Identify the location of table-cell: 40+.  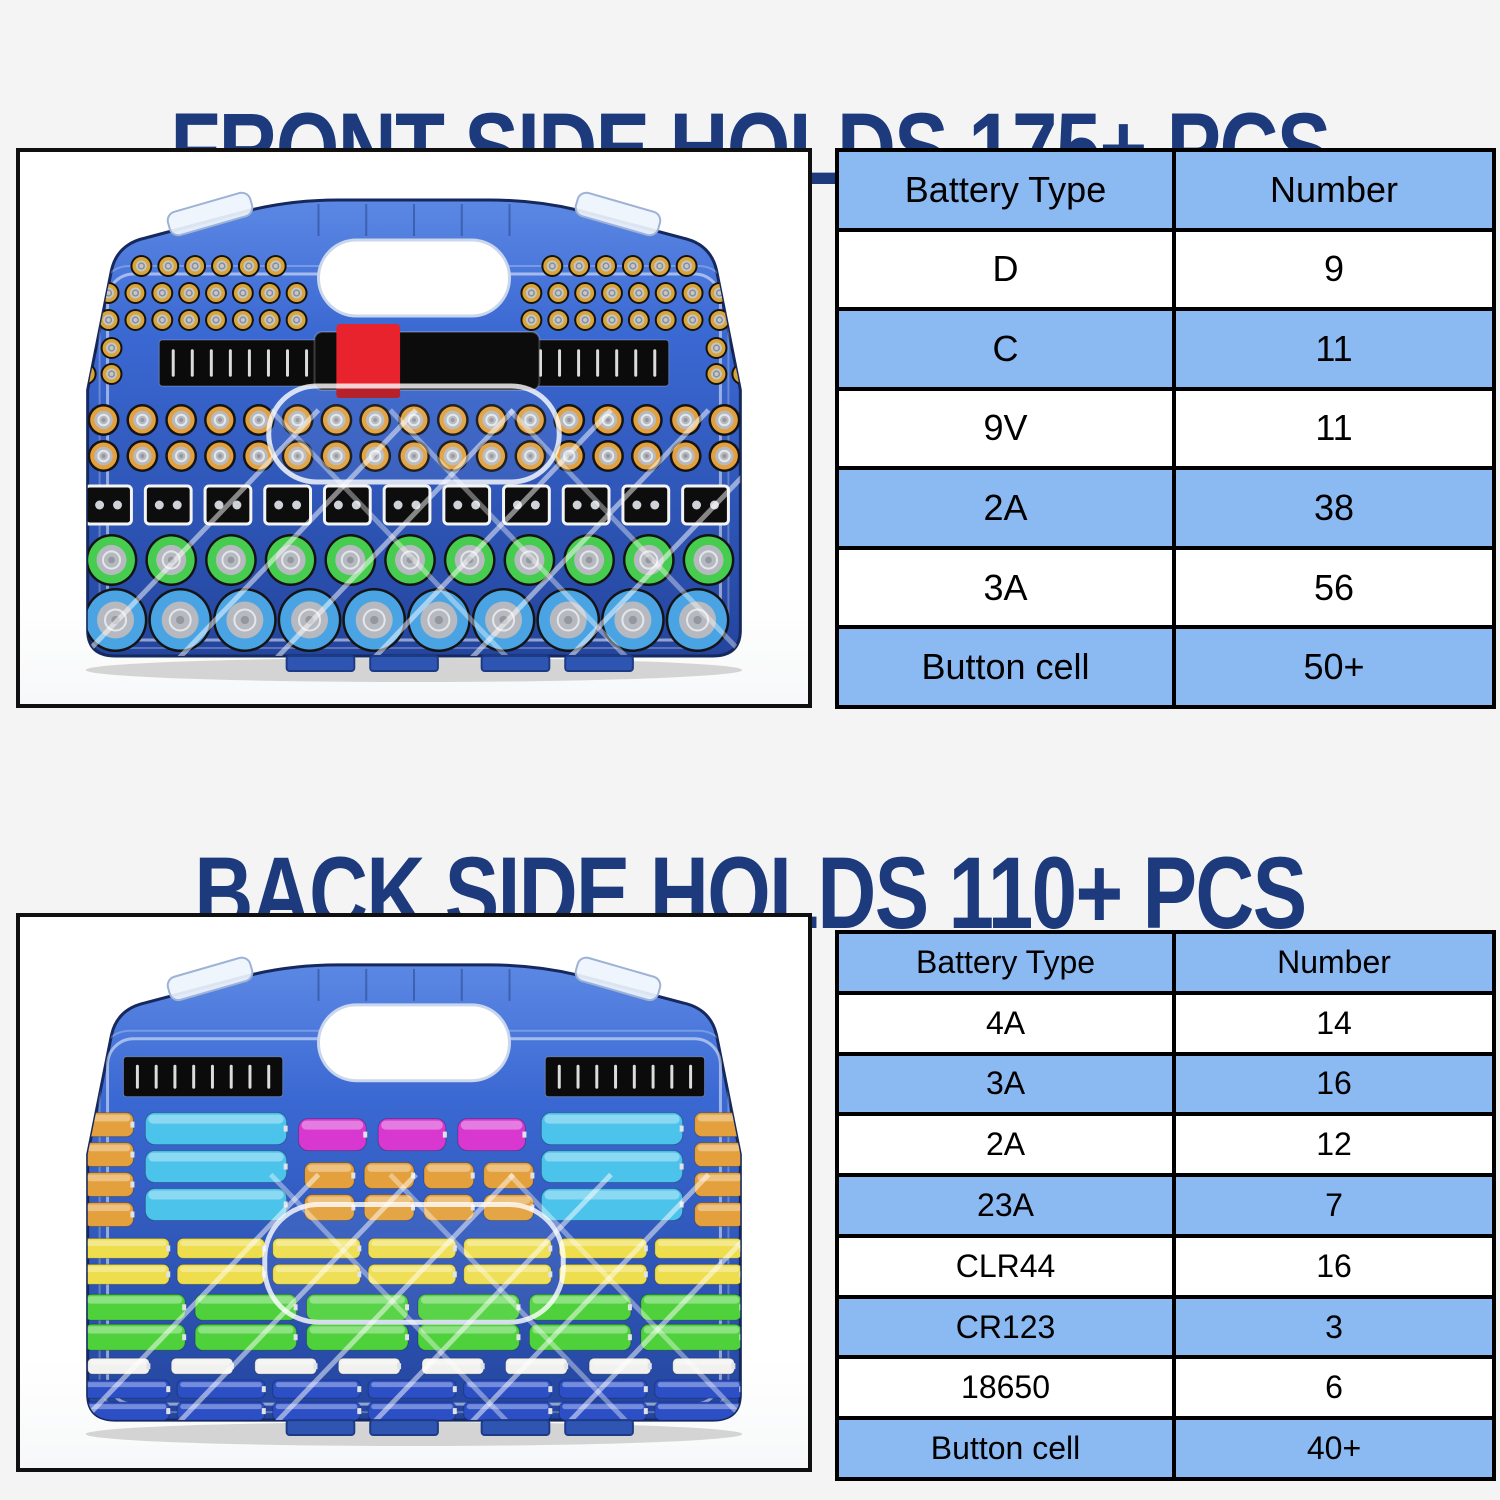
(1334, 1448).